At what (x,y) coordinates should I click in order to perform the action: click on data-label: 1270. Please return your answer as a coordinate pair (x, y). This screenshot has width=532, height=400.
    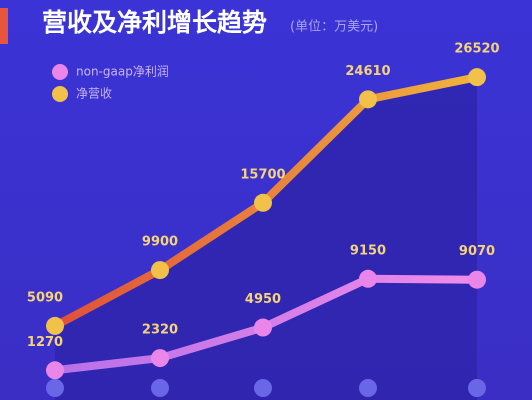
    Looking at the image, I should click on (45, 342).